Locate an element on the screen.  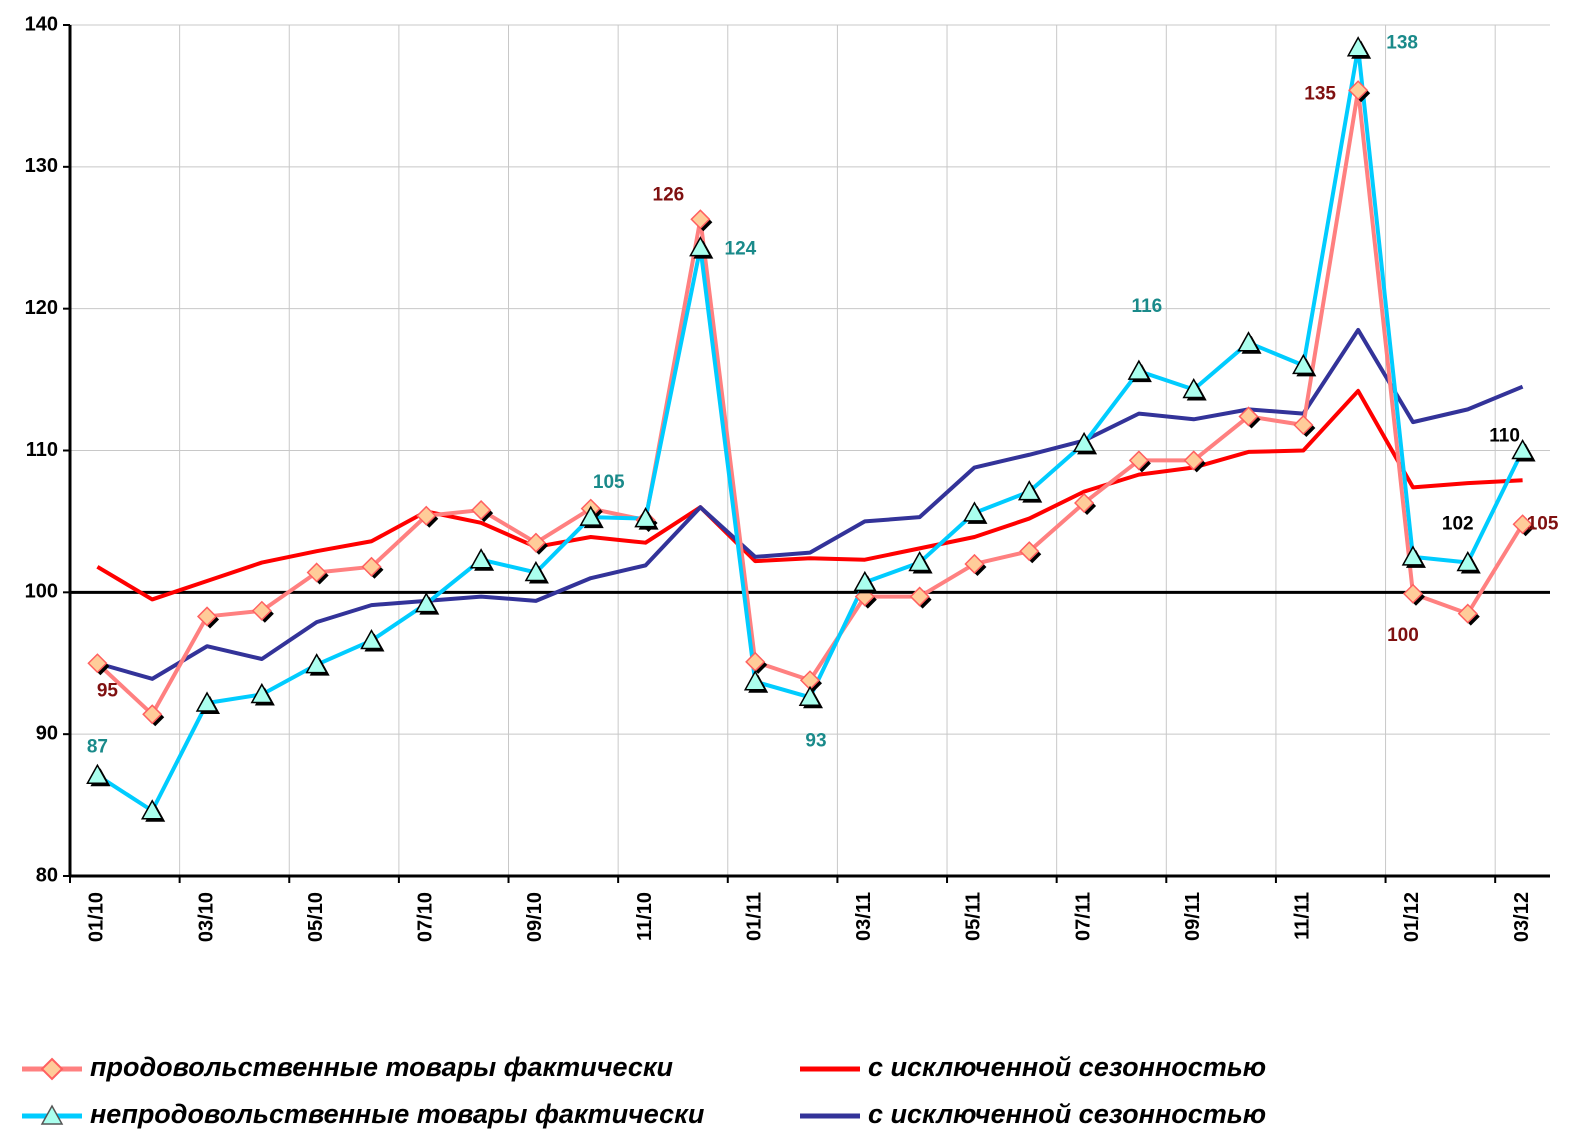
x-tick-label: 01/10 is located at coordinates (97, 917).